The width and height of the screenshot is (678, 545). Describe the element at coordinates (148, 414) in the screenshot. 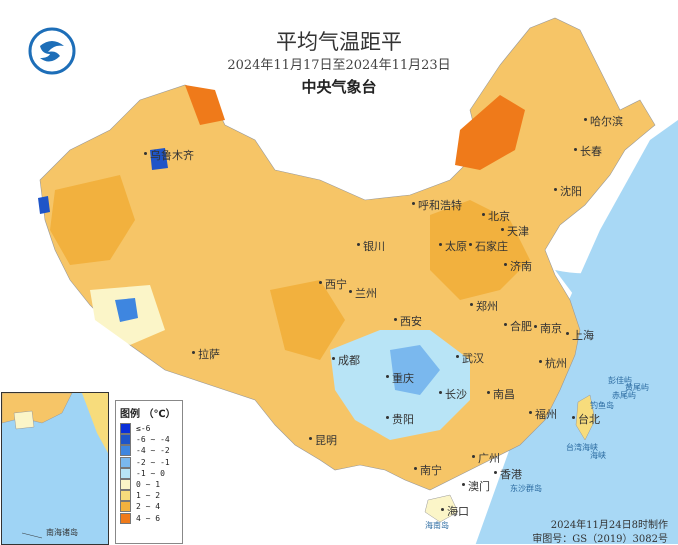

I see `legend-title: 图例 （℃）` at that location.